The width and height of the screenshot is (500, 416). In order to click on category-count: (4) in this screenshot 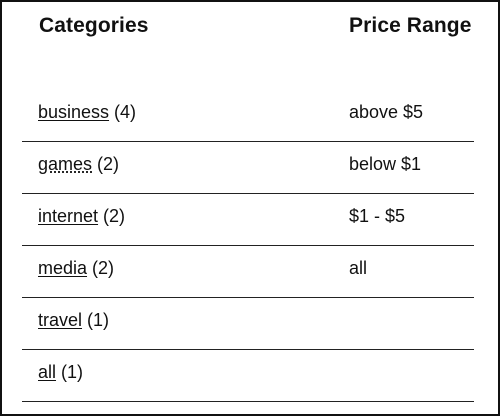, I will do `click(125, 112)`.